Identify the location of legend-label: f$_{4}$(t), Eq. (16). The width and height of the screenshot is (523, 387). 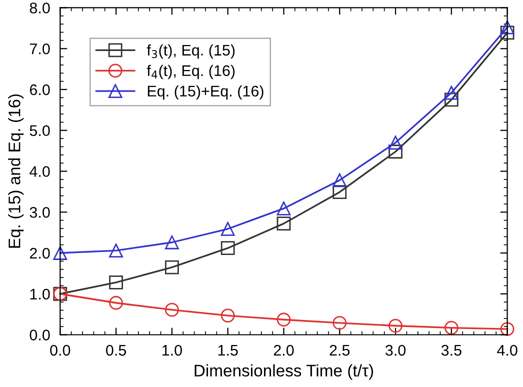
(190, 72).